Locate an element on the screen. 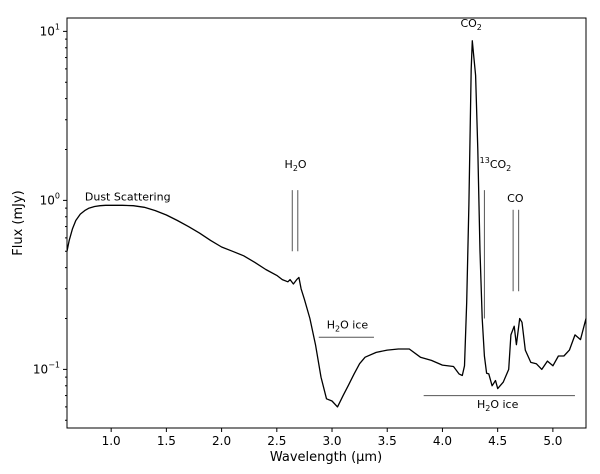 The width and height of the screenshot is (600, 474). annotation-label: 13CO2 is located at coordinates (496, 164).